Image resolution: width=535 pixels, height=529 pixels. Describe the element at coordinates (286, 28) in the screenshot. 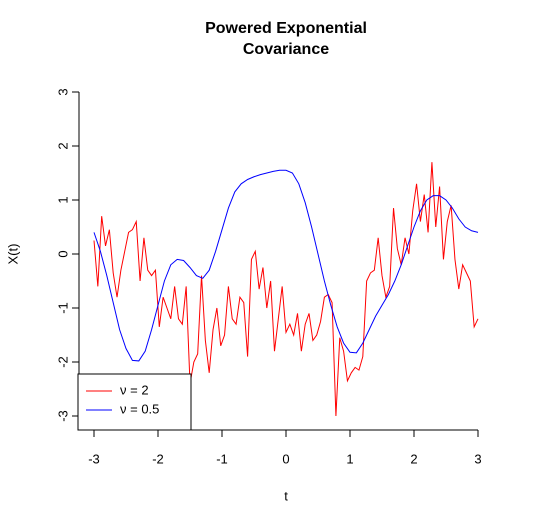

I see `chart-title: Powered Exponential` at that location.